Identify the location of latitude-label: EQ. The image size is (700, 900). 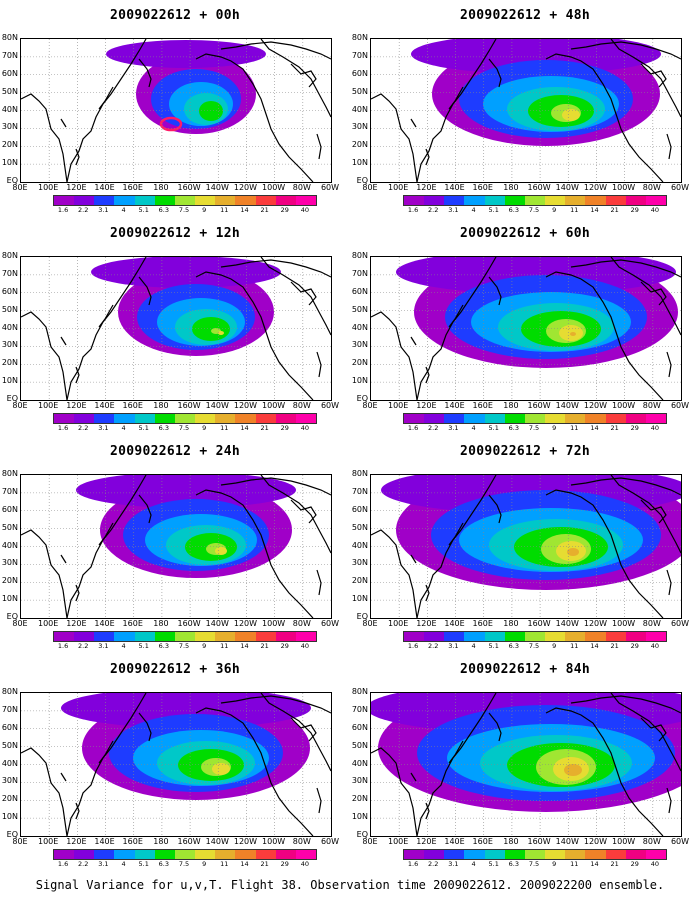
(12, 180).